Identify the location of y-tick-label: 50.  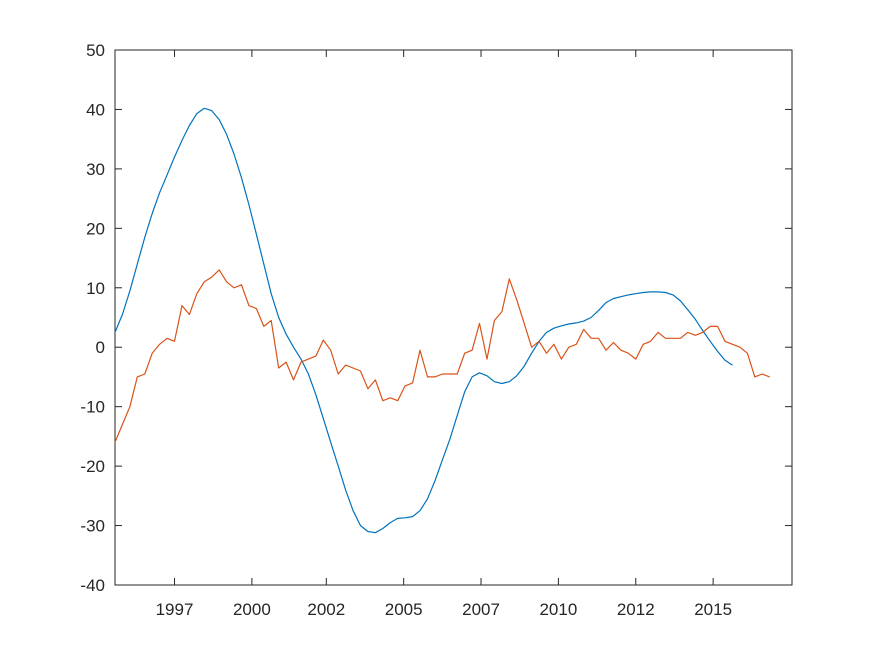
(95, 50).